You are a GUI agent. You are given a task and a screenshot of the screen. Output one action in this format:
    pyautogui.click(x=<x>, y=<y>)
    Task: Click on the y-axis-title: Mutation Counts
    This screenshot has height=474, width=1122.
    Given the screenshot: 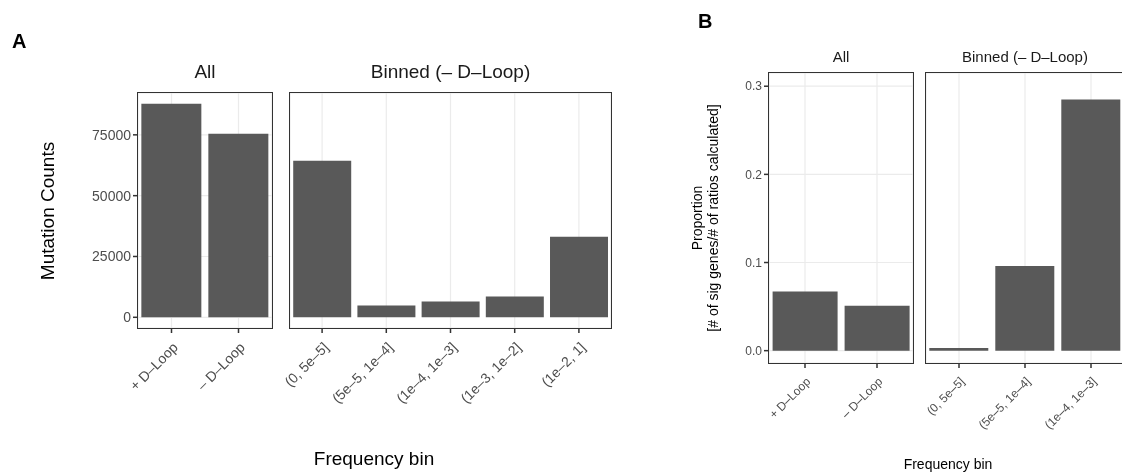 What is the action you would take?
    pyautogui.click(x=48, y=210)
    